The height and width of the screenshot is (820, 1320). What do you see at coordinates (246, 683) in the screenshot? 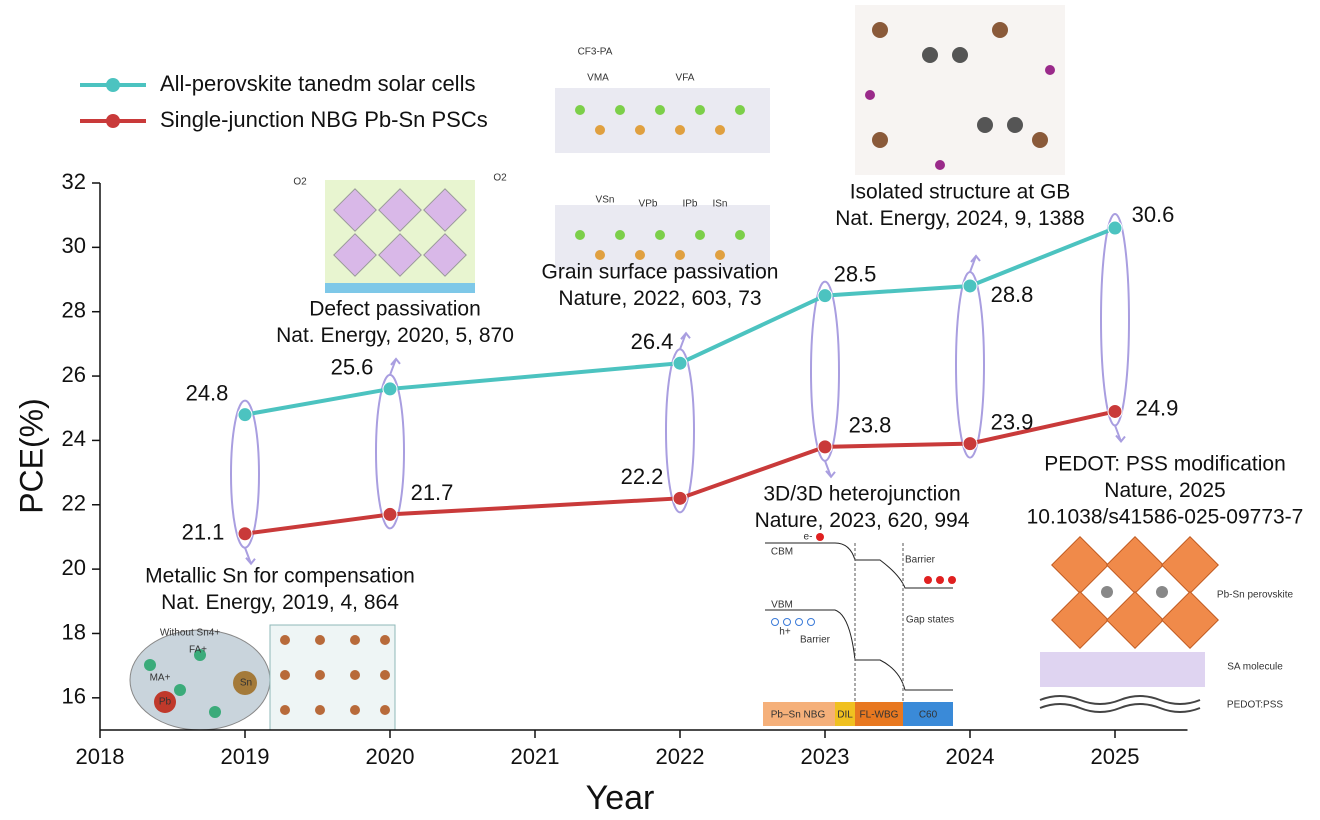
I see `inset-label: Sn` at bounding box center [246, 683].